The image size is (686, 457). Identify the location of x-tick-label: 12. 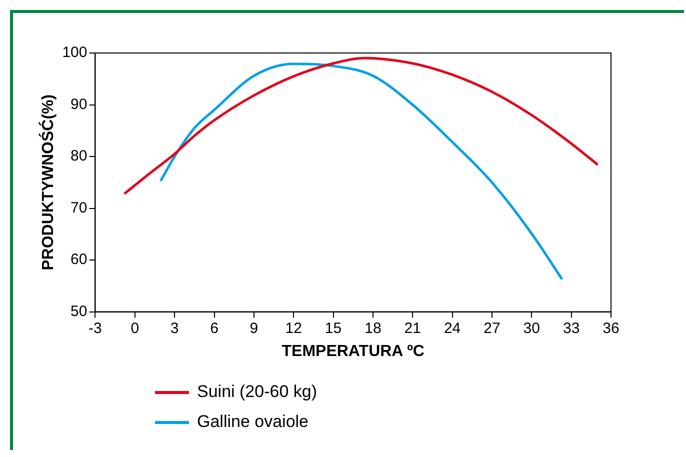
(293, 328).